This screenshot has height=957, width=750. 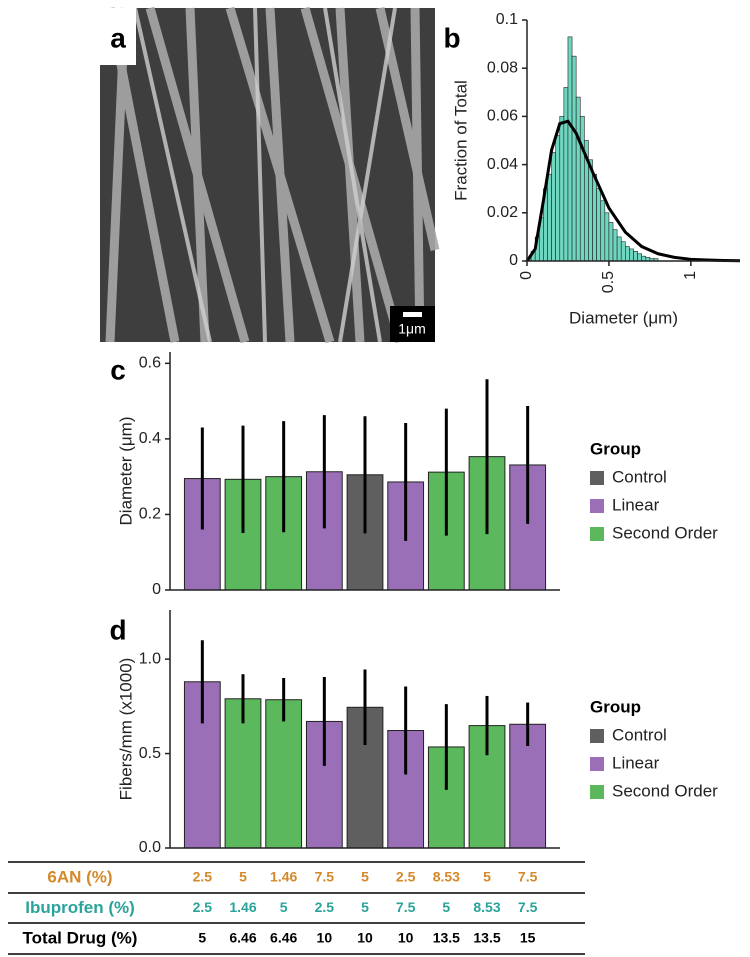 I want to click on y-tick-label: 0.4, so click(x=150, y=438).